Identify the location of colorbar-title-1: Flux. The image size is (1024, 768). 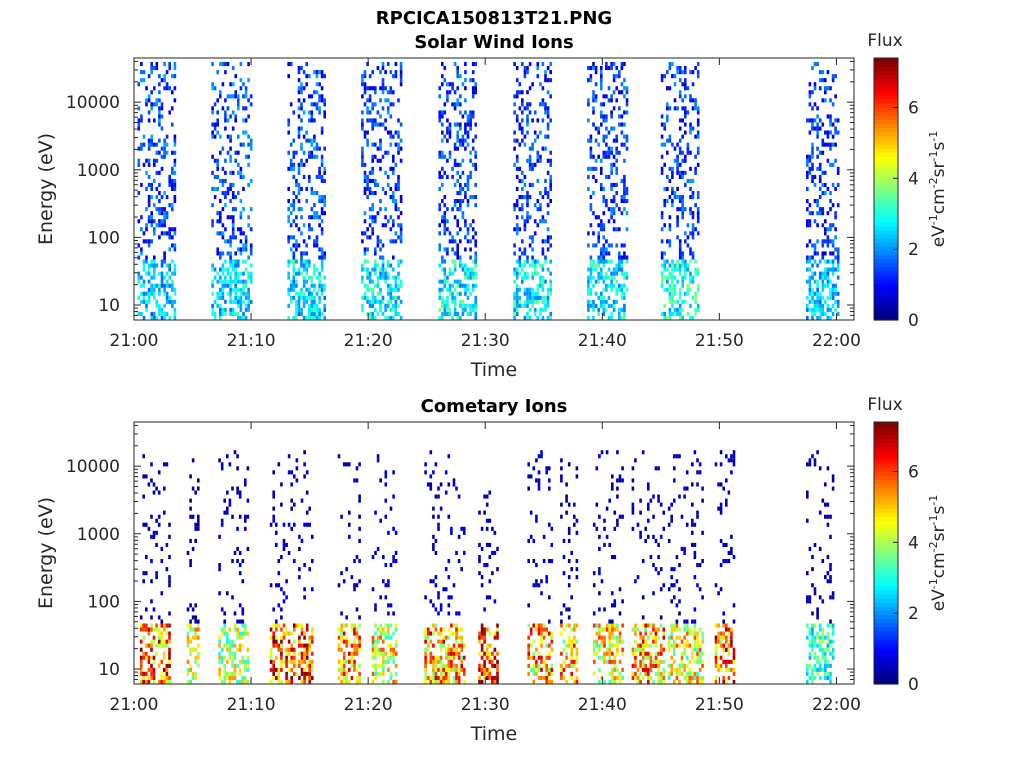
(884, 41).